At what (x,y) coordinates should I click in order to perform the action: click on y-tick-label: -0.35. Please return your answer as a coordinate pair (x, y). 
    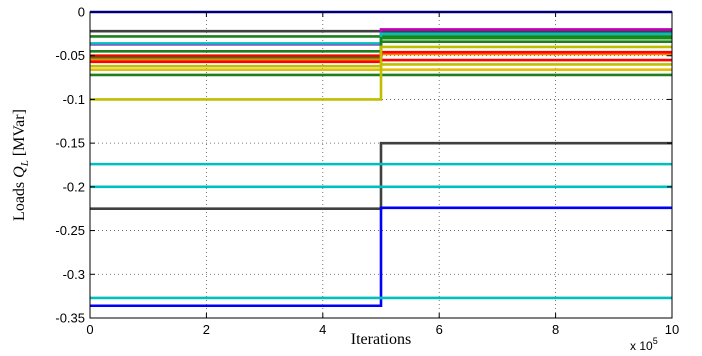
    Looking at the image, I should click on (70, 318).